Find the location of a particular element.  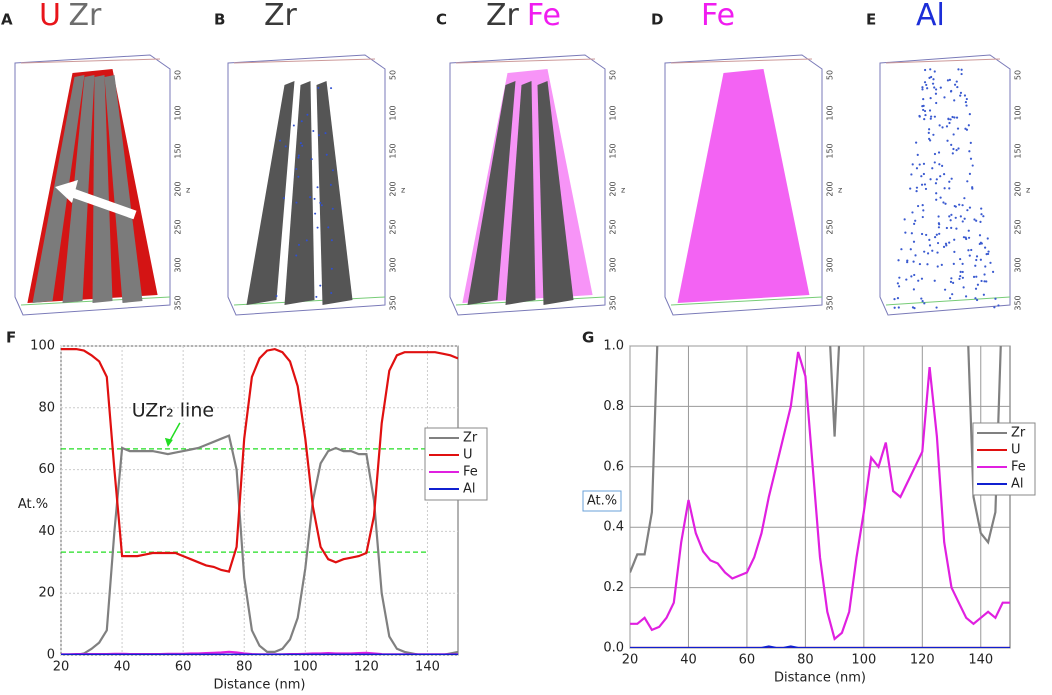

y-tick-label: 0.4 is located at coordinates (613, 527).